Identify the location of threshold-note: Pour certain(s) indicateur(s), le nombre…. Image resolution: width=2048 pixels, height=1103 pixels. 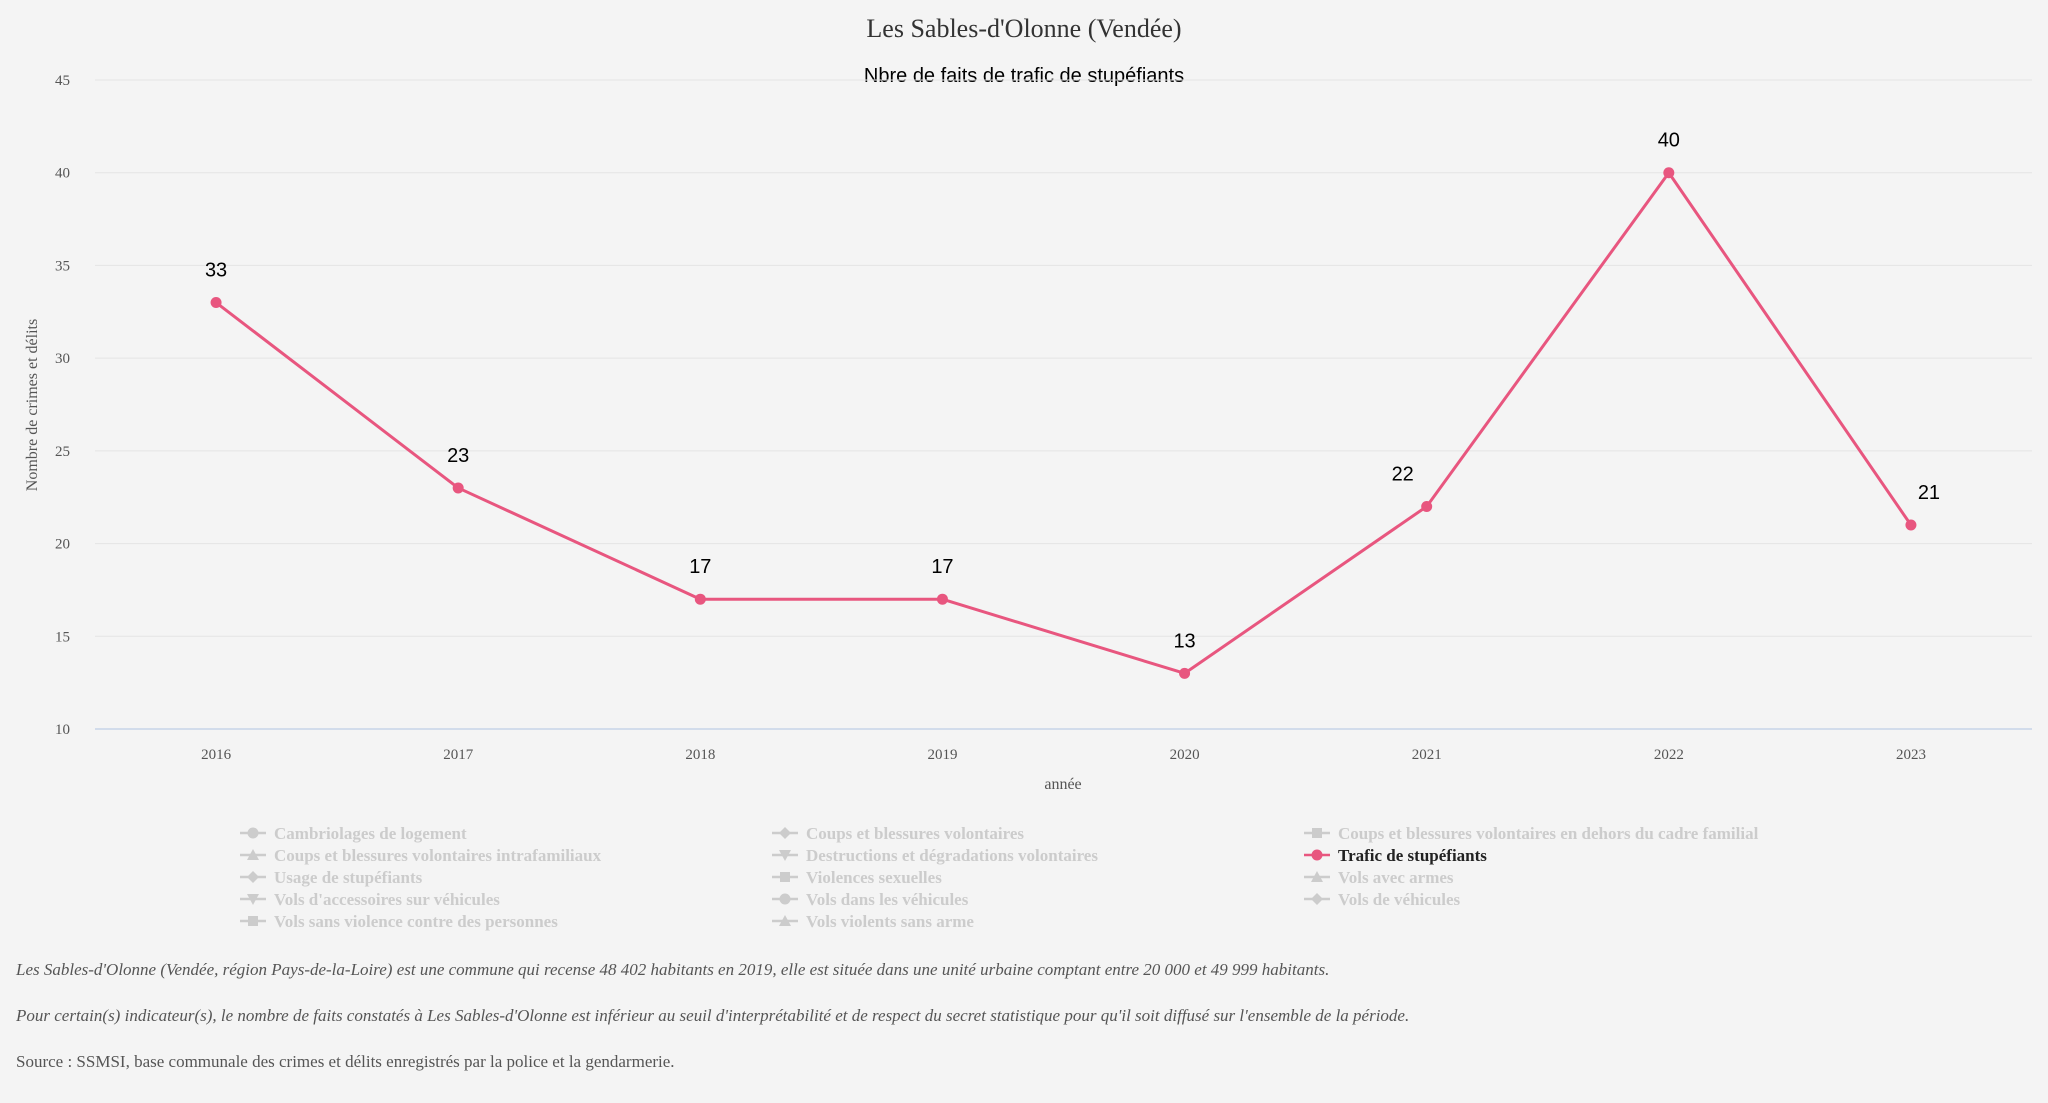
(713, 1015).